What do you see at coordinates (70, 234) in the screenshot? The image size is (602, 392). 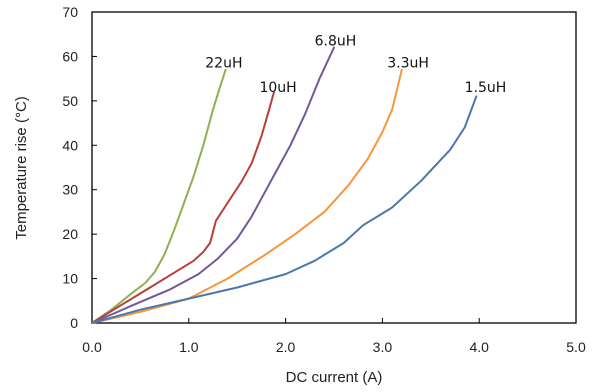 I see `y-tick-label: 20` at bounding box center [70, 234].